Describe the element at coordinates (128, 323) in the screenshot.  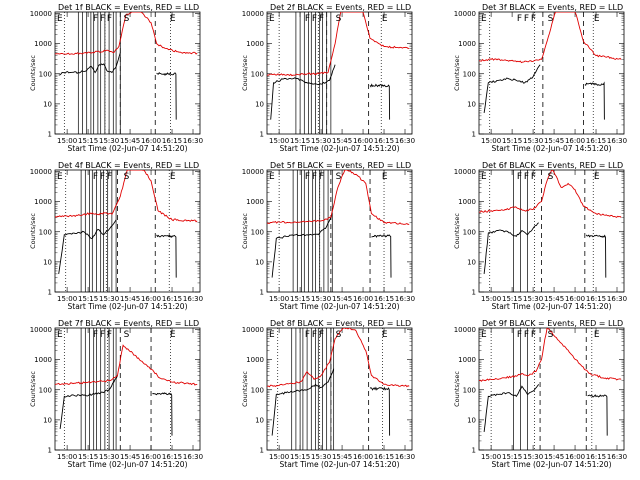
I see `panel-title: Det 7f BLACK = Events, RED = LLD` at that location.